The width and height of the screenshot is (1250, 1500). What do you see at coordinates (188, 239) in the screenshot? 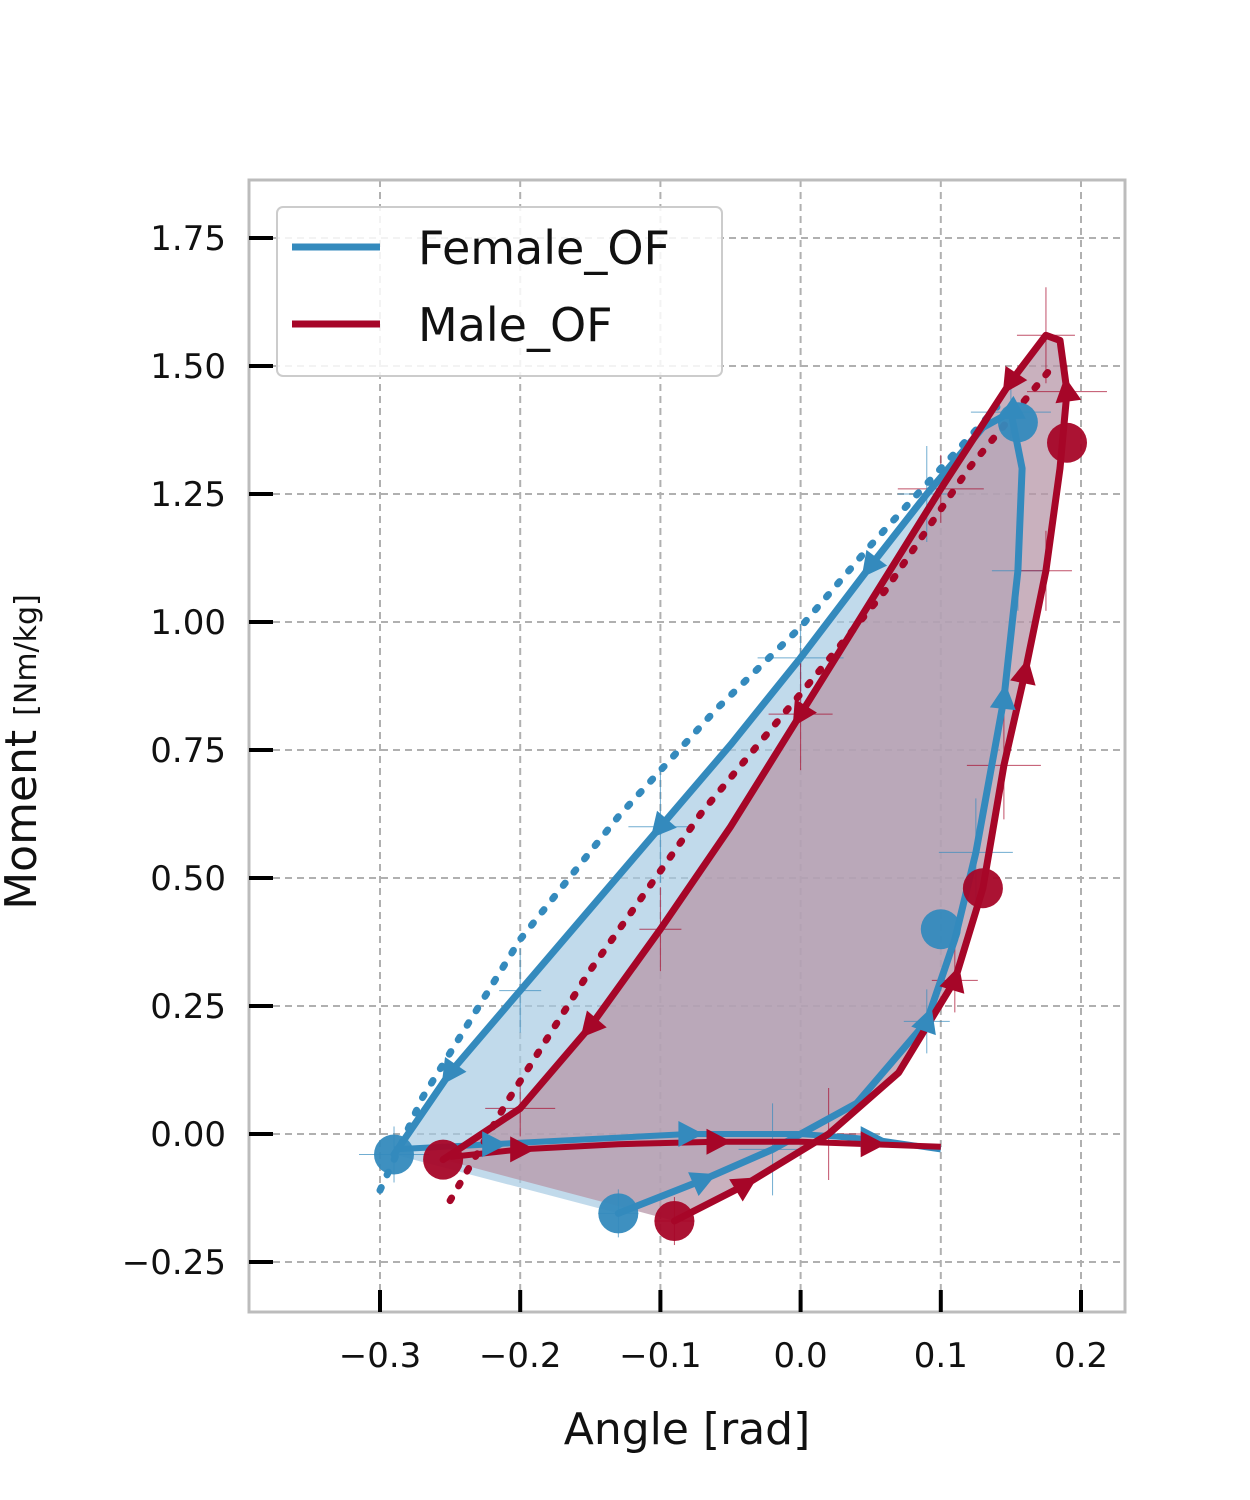
I see `y-tick-label: 1.75` at bounding box center [188, 239].